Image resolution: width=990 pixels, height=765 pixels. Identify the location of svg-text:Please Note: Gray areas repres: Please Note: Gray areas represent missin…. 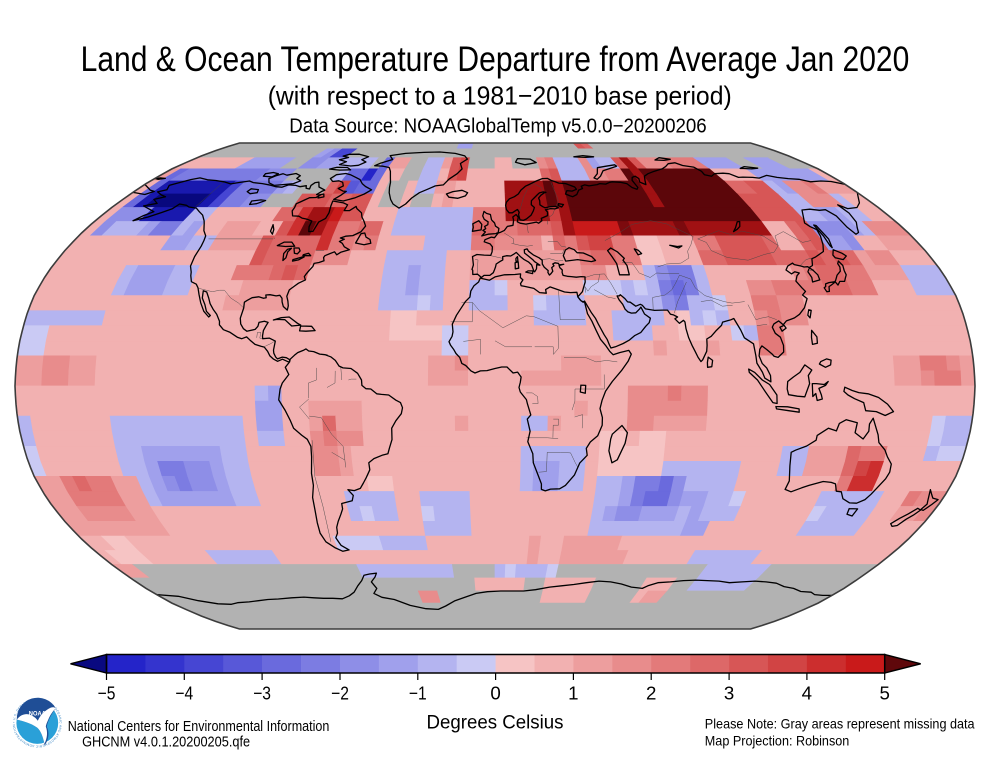
(840, 723).